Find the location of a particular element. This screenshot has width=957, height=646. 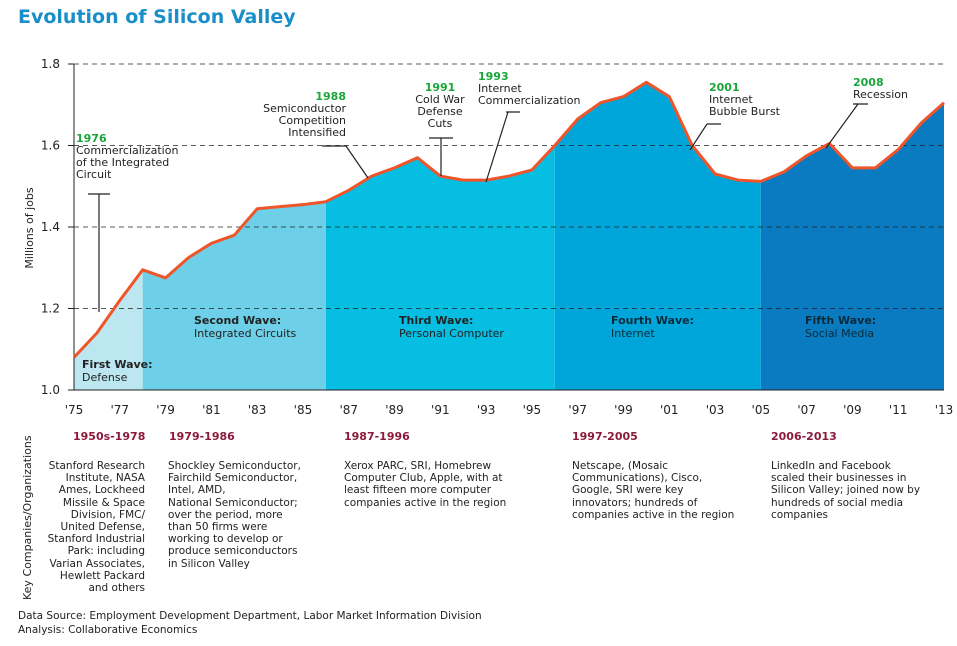

wave-label-5: Fifth Wave: is located at coordinates (840, 320).